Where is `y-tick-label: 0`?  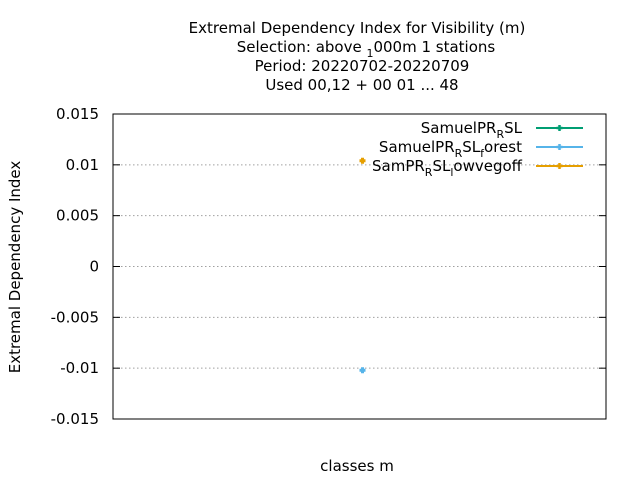 y-tick-label: 0 is located at coordinates (94, 267).